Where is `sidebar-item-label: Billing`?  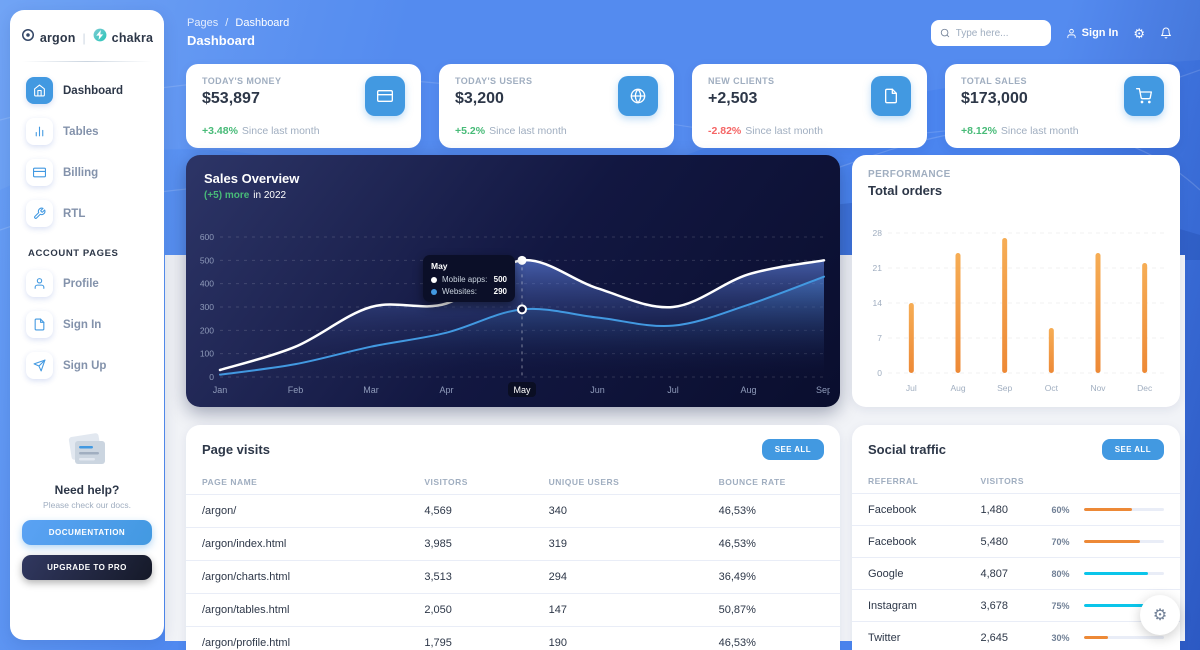
sidebar-item-label: Billing is located at coordinates (81, 172).